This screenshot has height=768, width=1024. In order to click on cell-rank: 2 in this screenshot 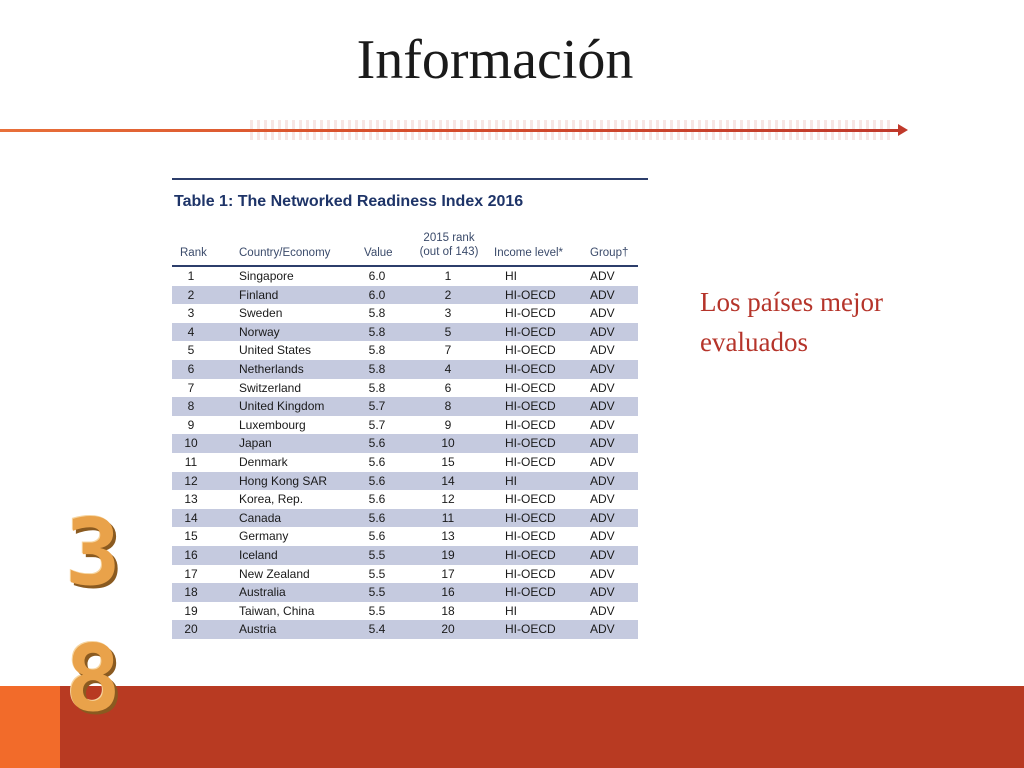, I will do `click(191, 294)`.